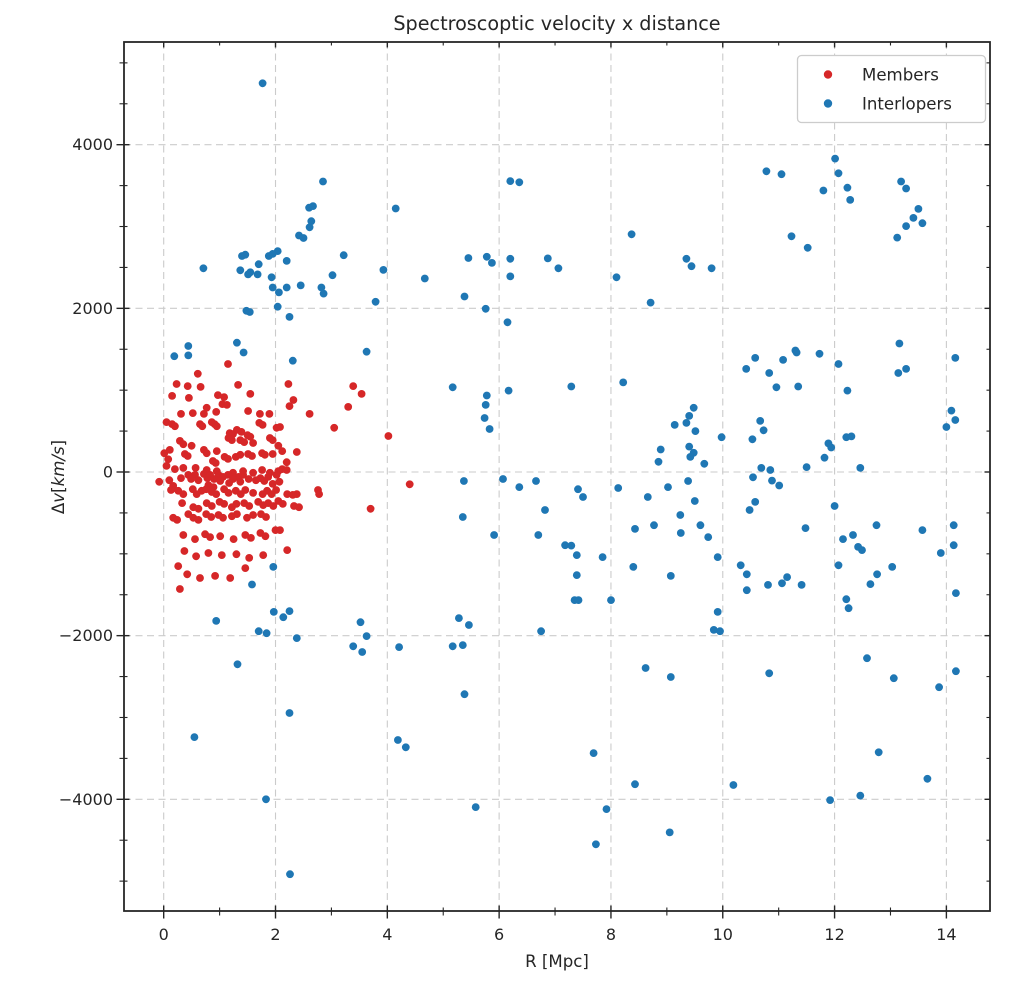 This screenshot has height=983, width=1011. I want to click on x-tick-label: 2, so click(275, 934).